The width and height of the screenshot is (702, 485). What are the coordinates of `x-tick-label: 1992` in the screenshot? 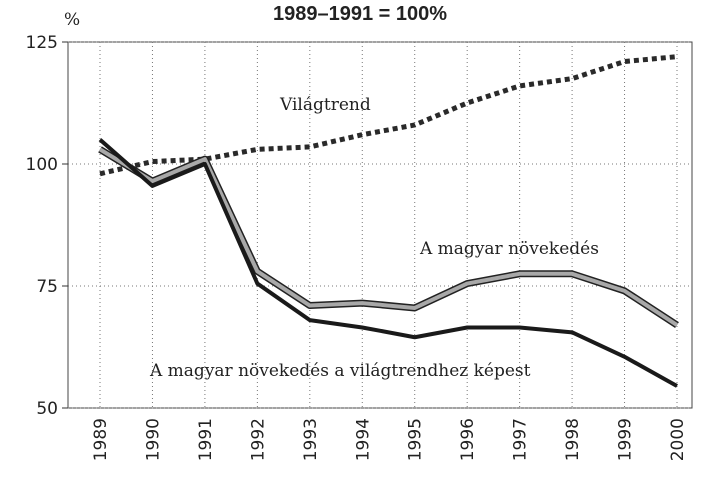 It's located at (258, 439).